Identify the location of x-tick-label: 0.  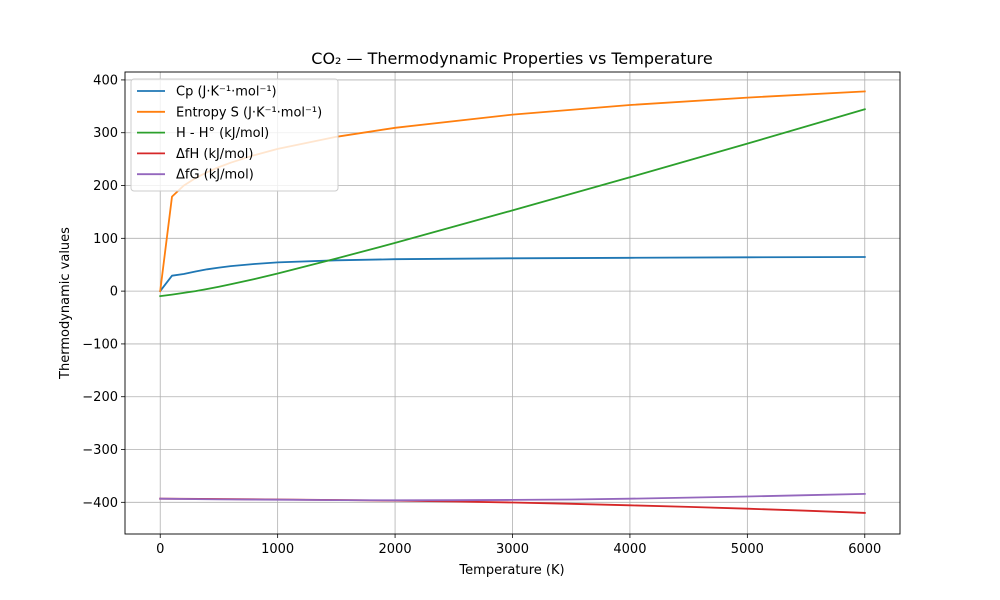
(160, 549).